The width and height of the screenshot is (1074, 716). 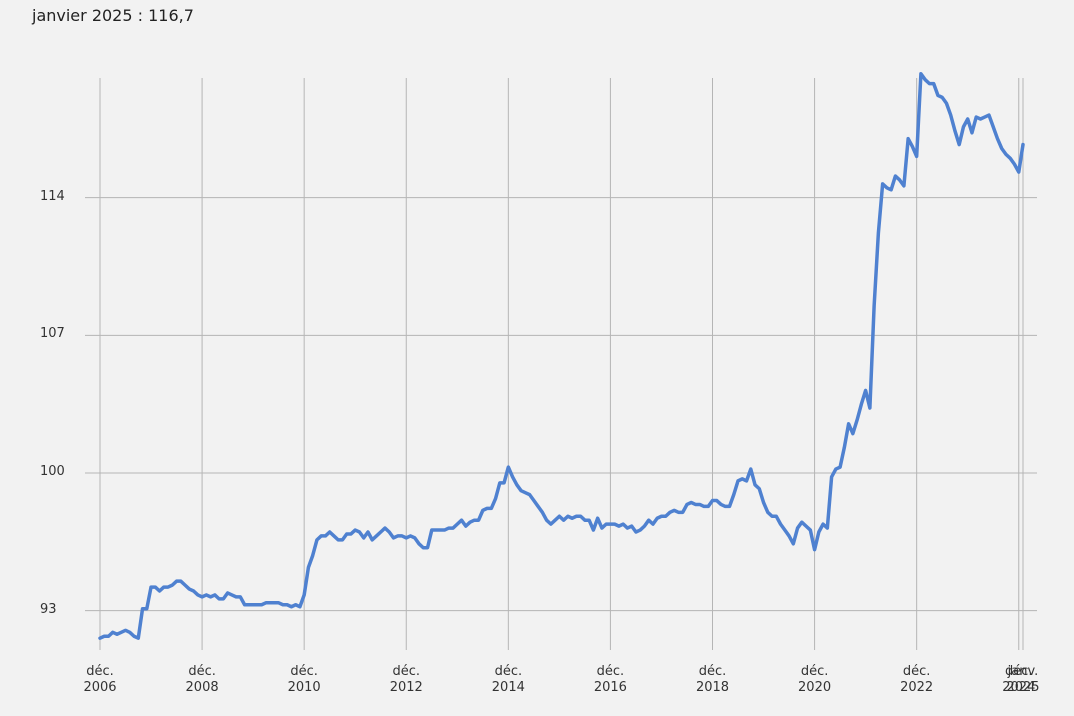 I want to click on x-tick-label: déc. 2010, so click(x=304, y=679).